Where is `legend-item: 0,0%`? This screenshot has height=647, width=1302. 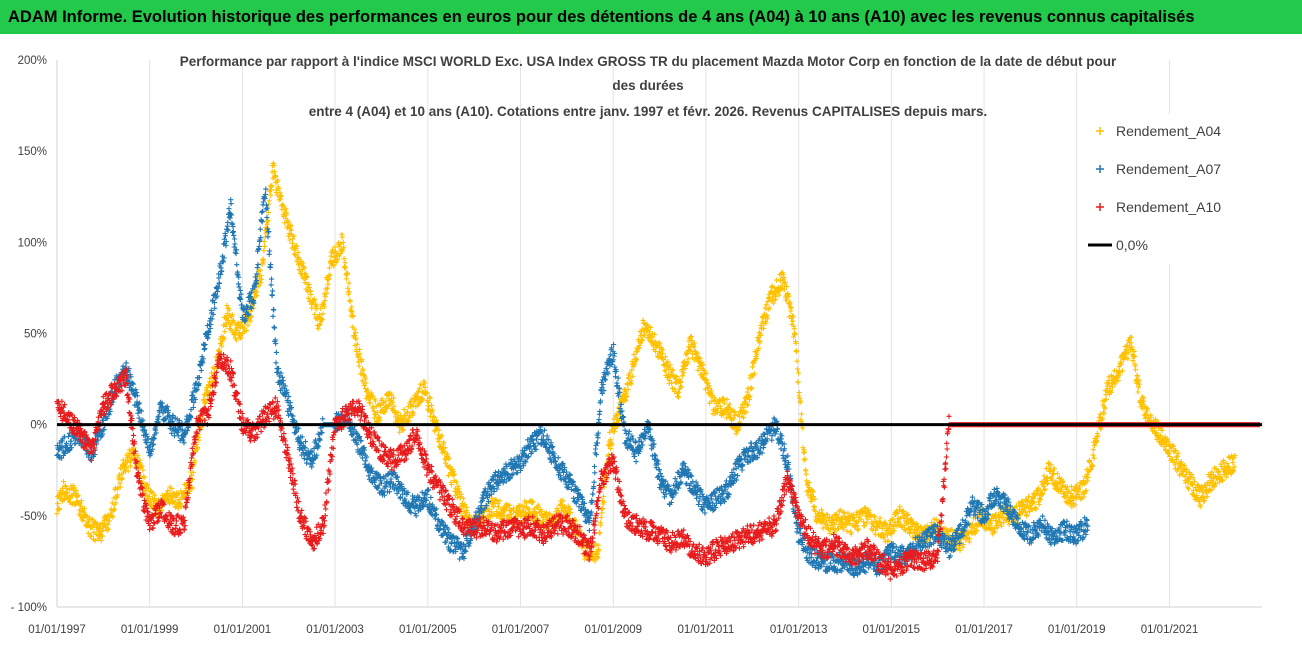 legend-item: 0,0% is located at coordinates (1118, 245).